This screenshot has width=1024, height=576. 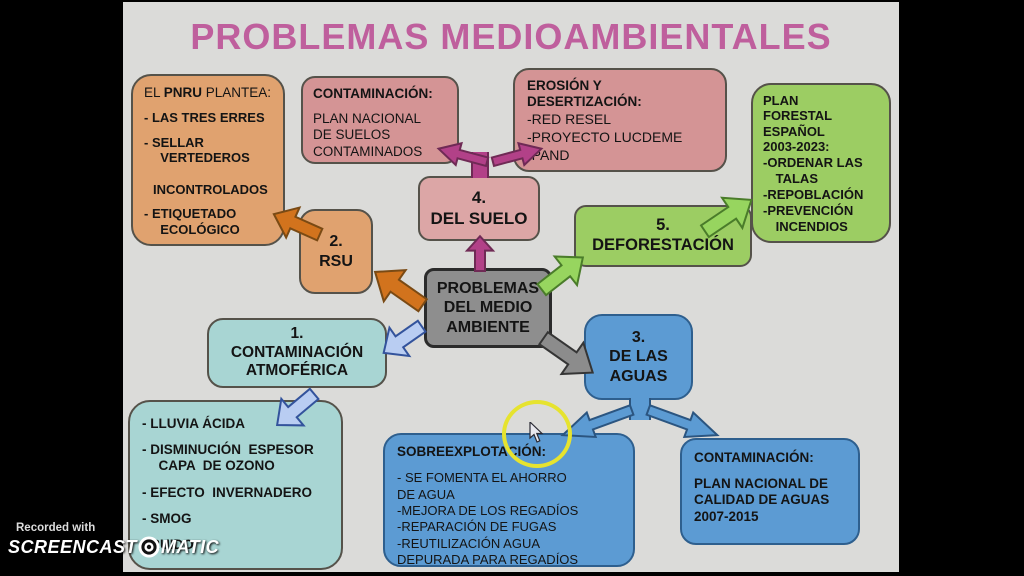 I want to click on arrow-atmosferica-to-detail, so click(x=295, y=410).